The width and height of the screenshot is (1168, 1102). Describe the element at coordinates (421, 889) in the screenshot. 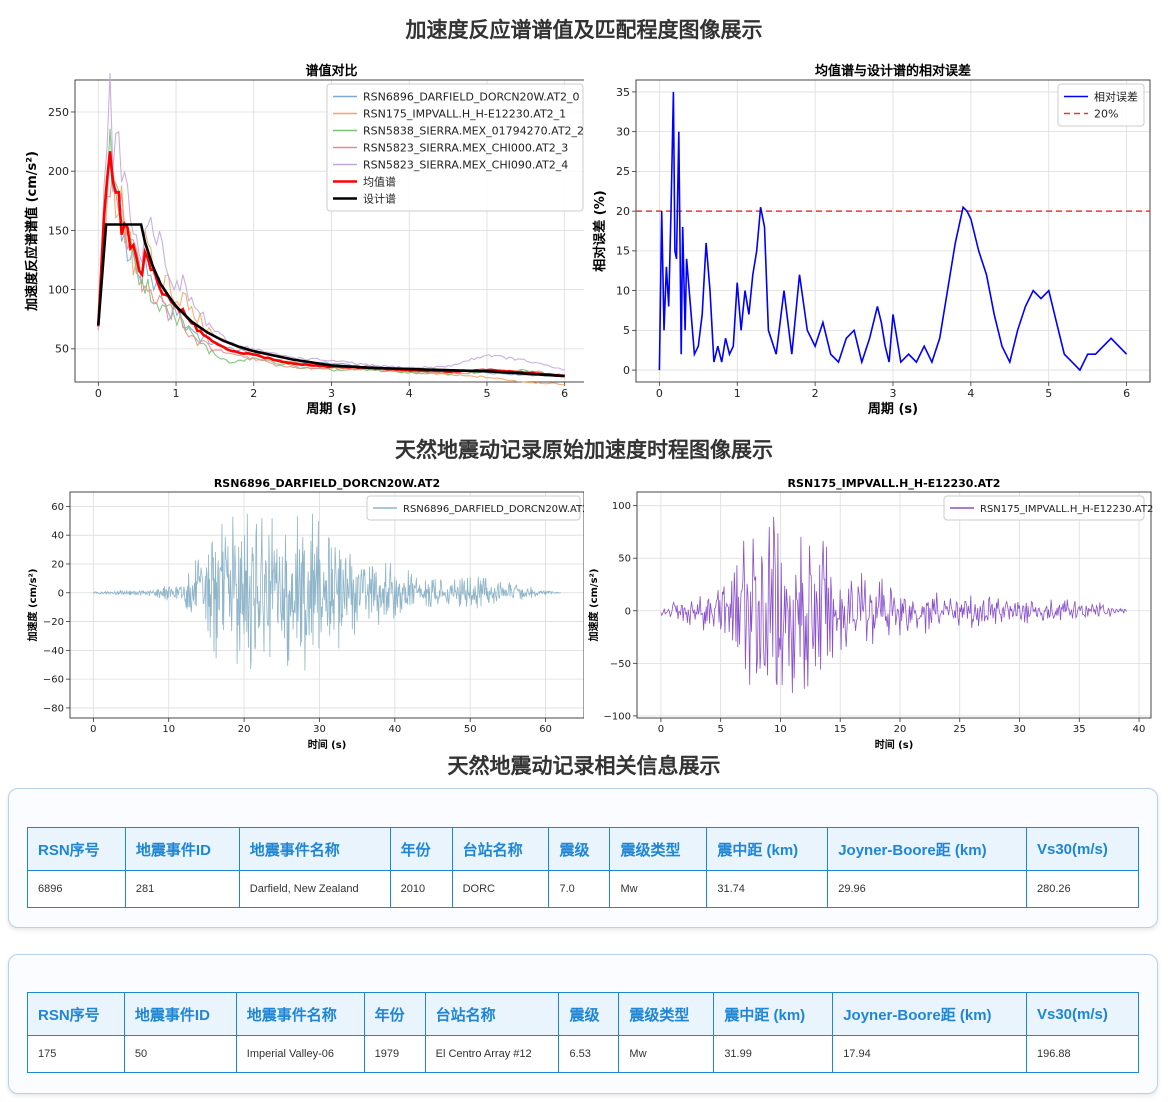

I see `cell-year: 2010` at that location.